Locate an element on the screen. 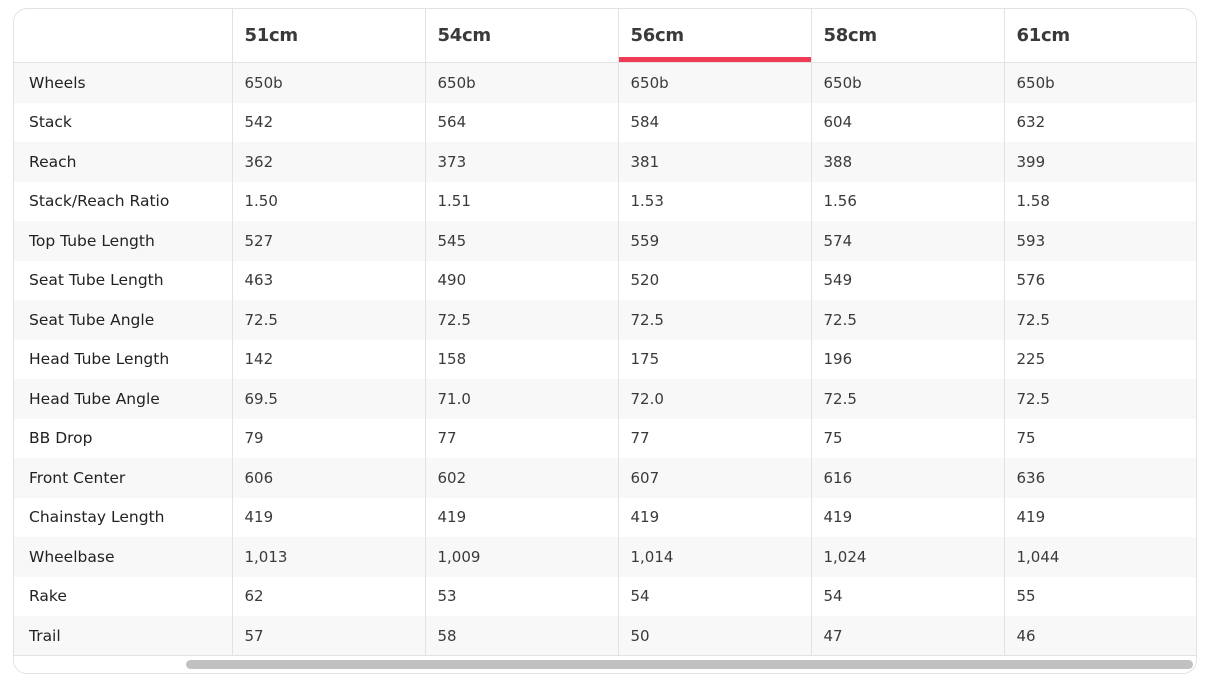 The image size is (1214, 688). table-cell: 607 is located at coordinates (715, 478).